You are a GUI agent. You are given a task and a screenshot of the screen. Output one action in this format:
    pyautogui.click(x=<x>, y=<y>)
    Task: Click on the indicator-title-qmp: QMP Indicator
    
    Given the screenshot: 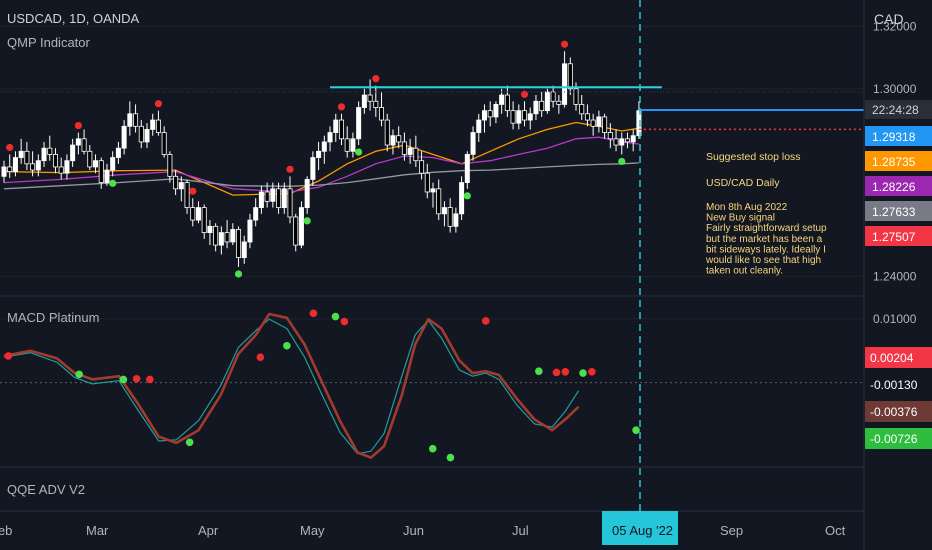 What is the action you would take?
    pyautogui.click(x=49, y=42)
    